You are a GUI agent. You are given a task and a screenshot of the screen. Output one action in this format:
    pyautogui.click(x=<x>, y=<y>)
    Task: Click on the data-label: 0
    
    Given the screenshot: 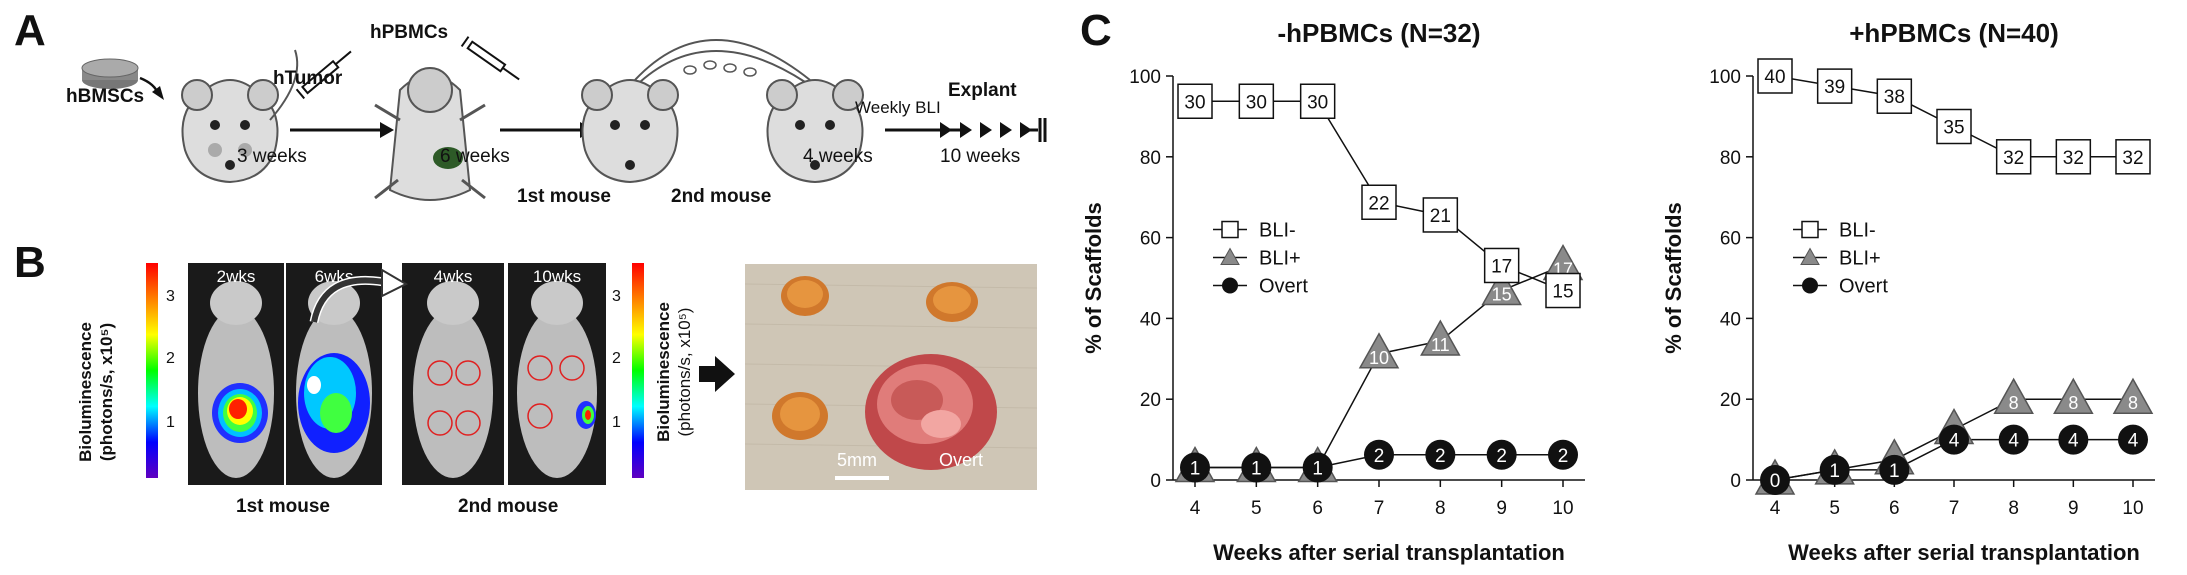 What is the action you would take?
    pyautogui.click(x=1775, y=481)
    